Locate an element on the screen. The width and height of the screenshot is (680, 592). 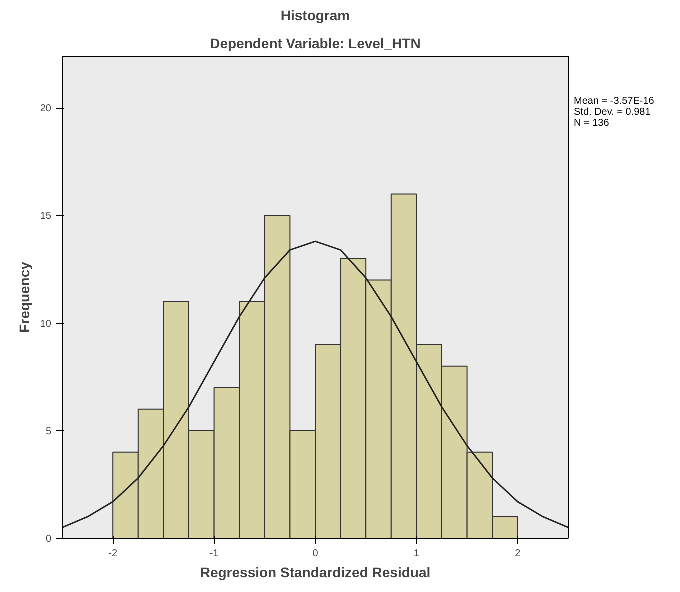
text: Std. Dev. = 0.981 is located at coordinates (612, 112).